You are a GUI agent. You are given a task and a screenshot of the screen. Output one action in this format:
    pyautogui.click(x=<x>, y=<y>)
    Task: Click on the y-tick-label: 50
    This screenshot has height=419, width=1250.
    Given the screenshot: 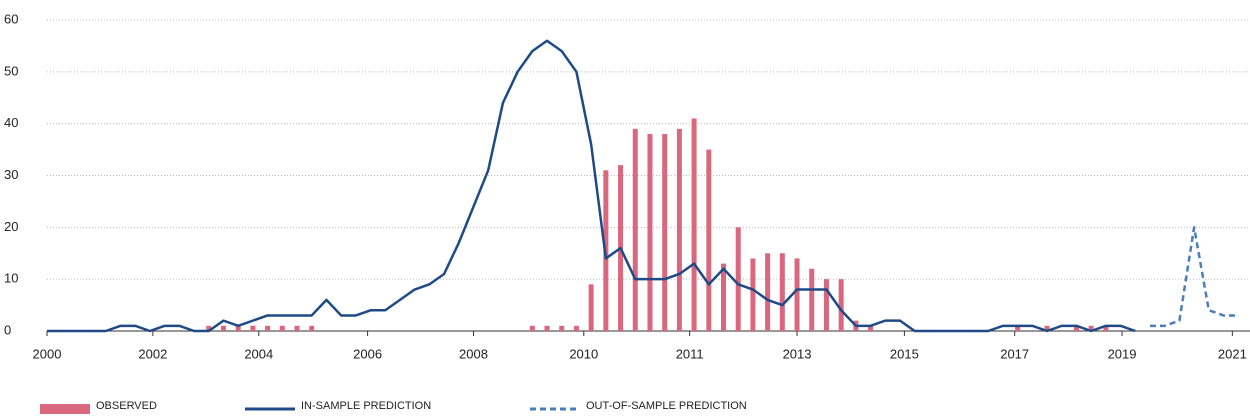 What is the action you would take?
    pyautogui.click(x=11, y=70)
    